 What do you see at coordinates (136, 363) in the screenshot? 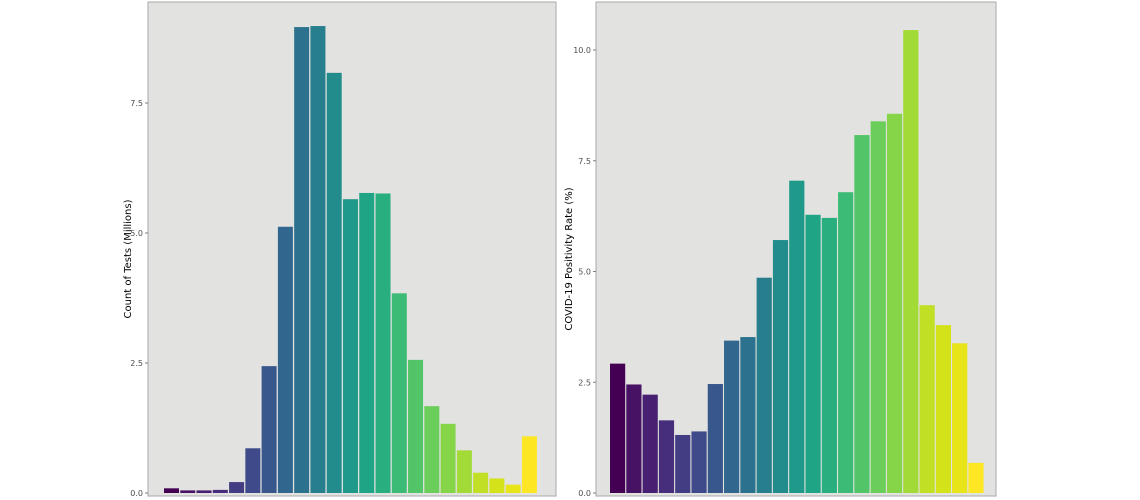
I see `tests-count-y-tick-label: 2.5` at bounding box center [136, 363].